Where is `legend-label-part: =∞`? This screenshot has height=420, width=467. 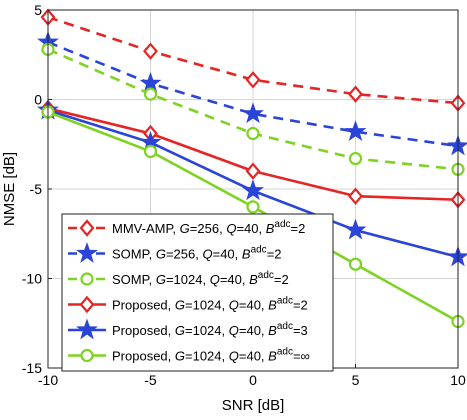 legend-label-part: =∞ is located at coordinates (301, 356).